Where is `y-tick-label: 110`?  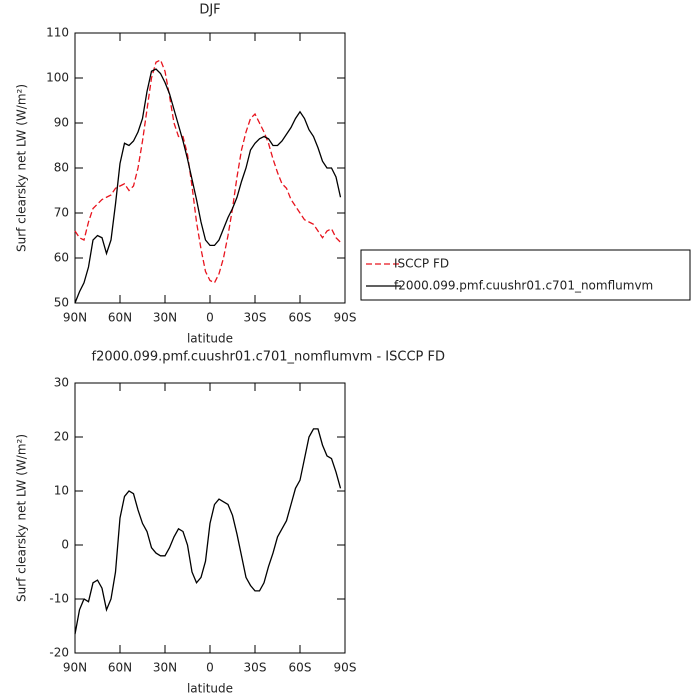
y-tick-label: 110 is located at coordinates (57, 33).